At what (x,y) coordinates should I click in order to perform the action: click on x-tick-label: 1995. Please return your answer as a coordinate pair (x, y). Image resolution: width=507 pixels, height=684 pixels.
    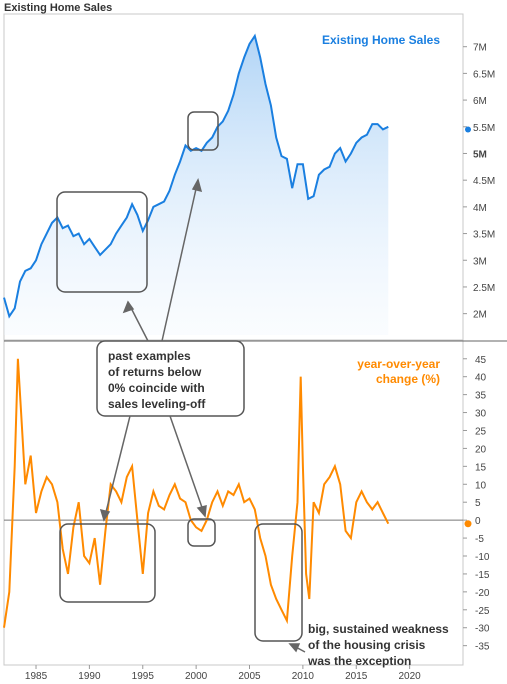
    Looking at the image, I should click on (143, 676).